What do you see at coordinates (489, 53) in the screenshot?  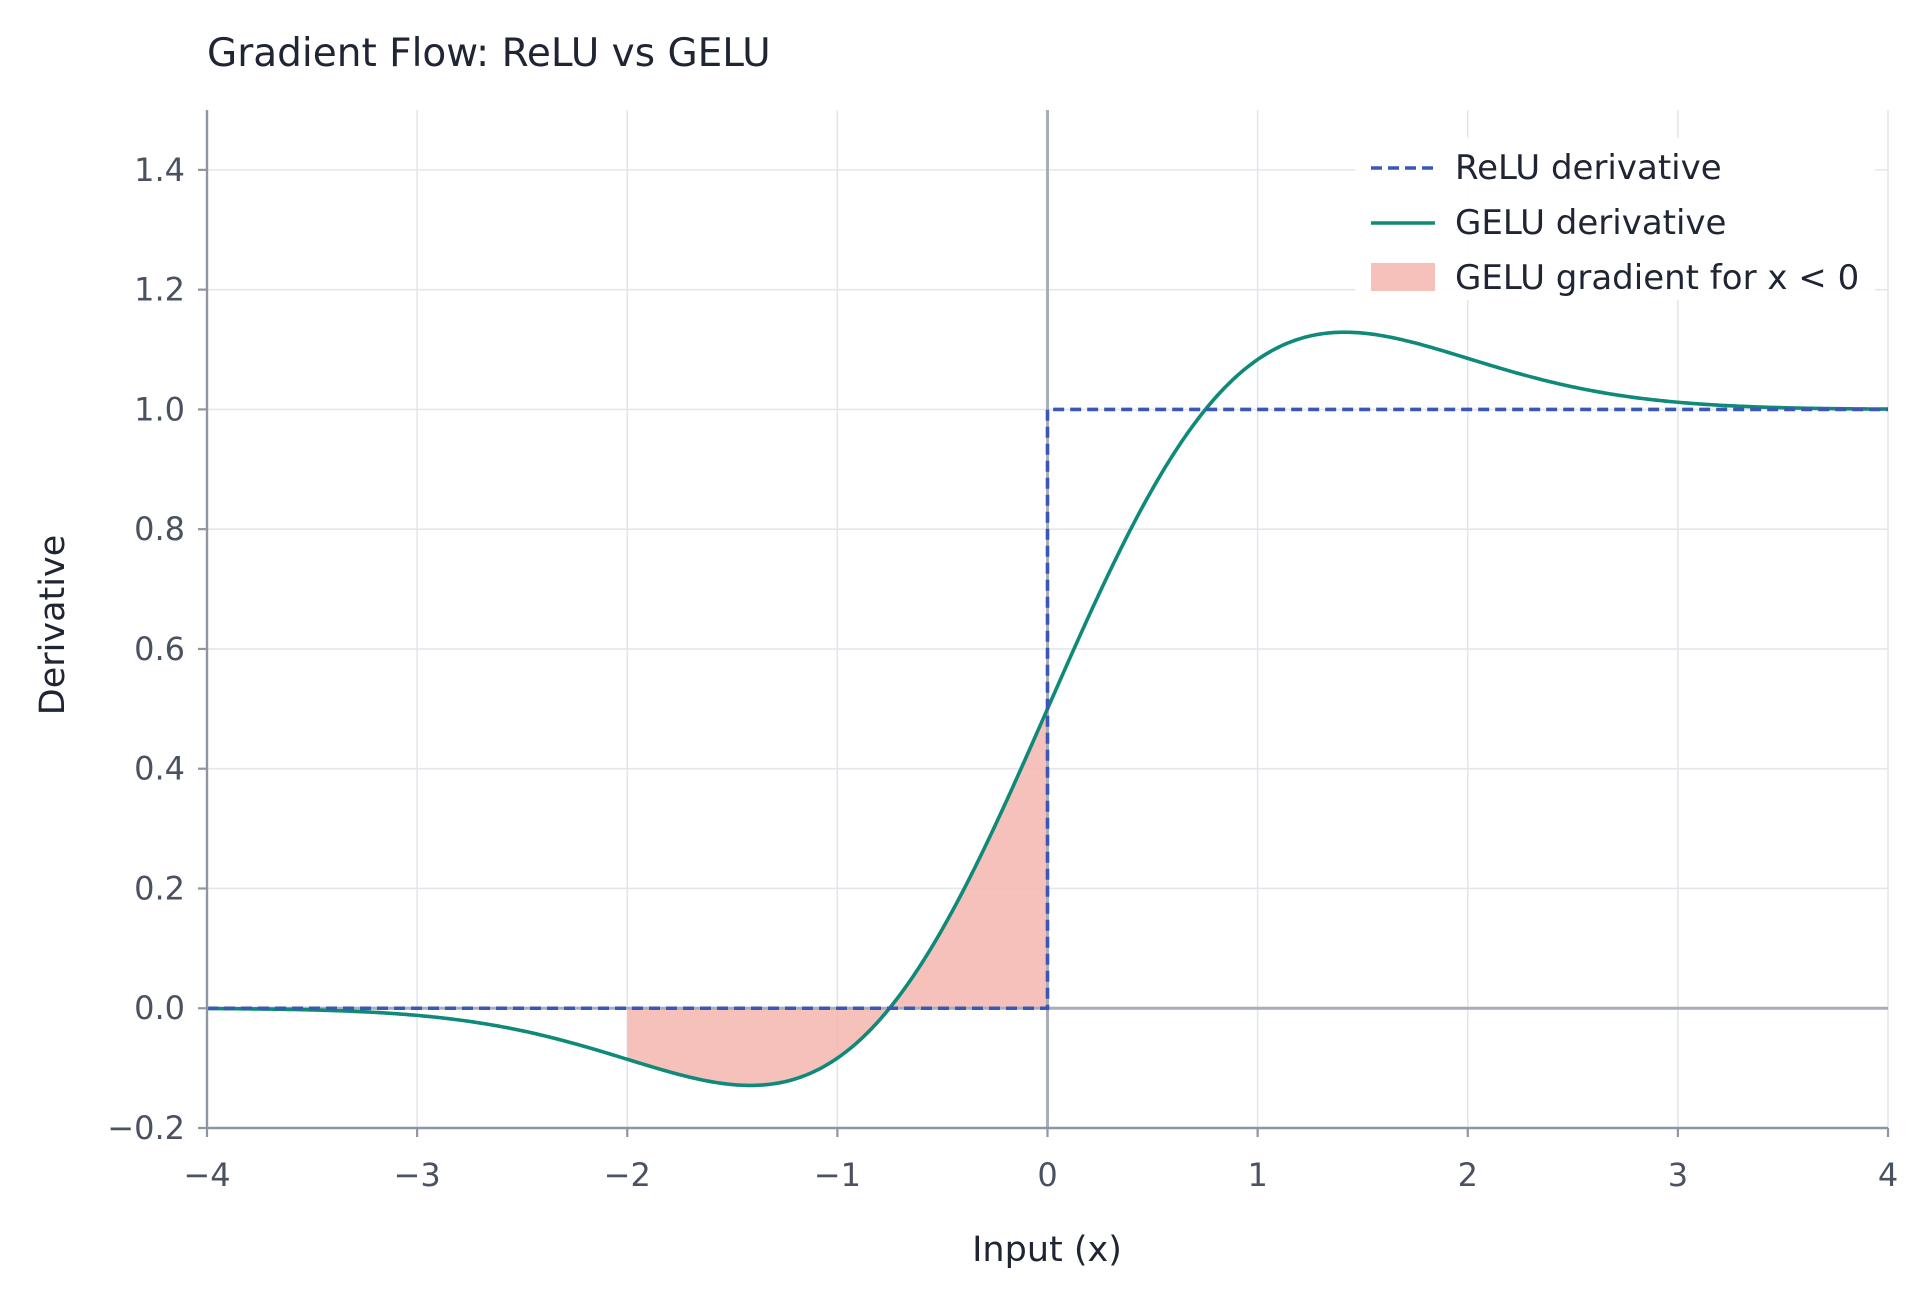 I see `chart-title: Gradient Flow: ReLU vs GELU` at bounding box center [489, 53].